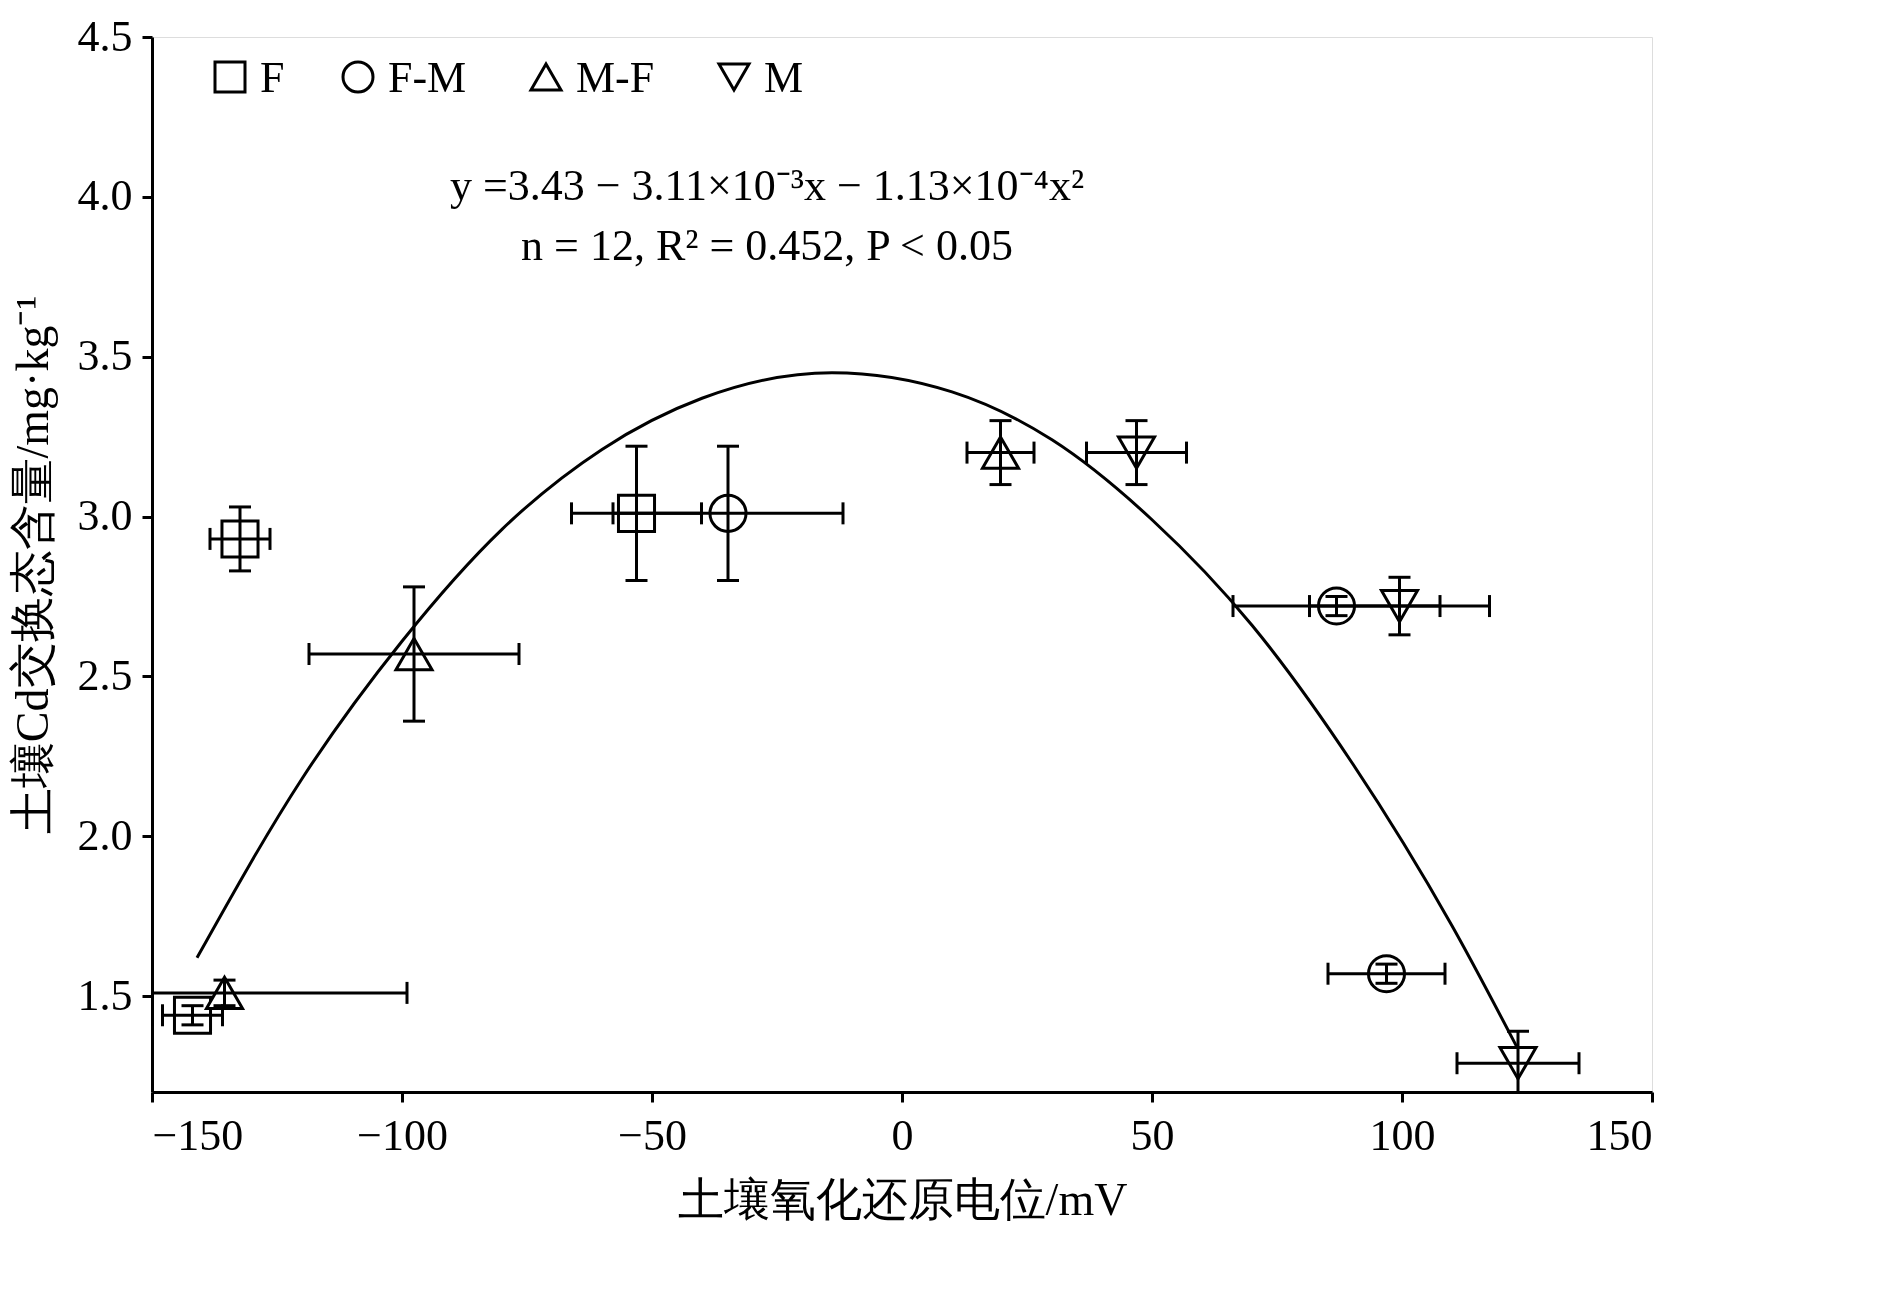  Describe the element at coordinates (105, 675) in the screenshot. I see `y-tick-label: 2.5` at that location.